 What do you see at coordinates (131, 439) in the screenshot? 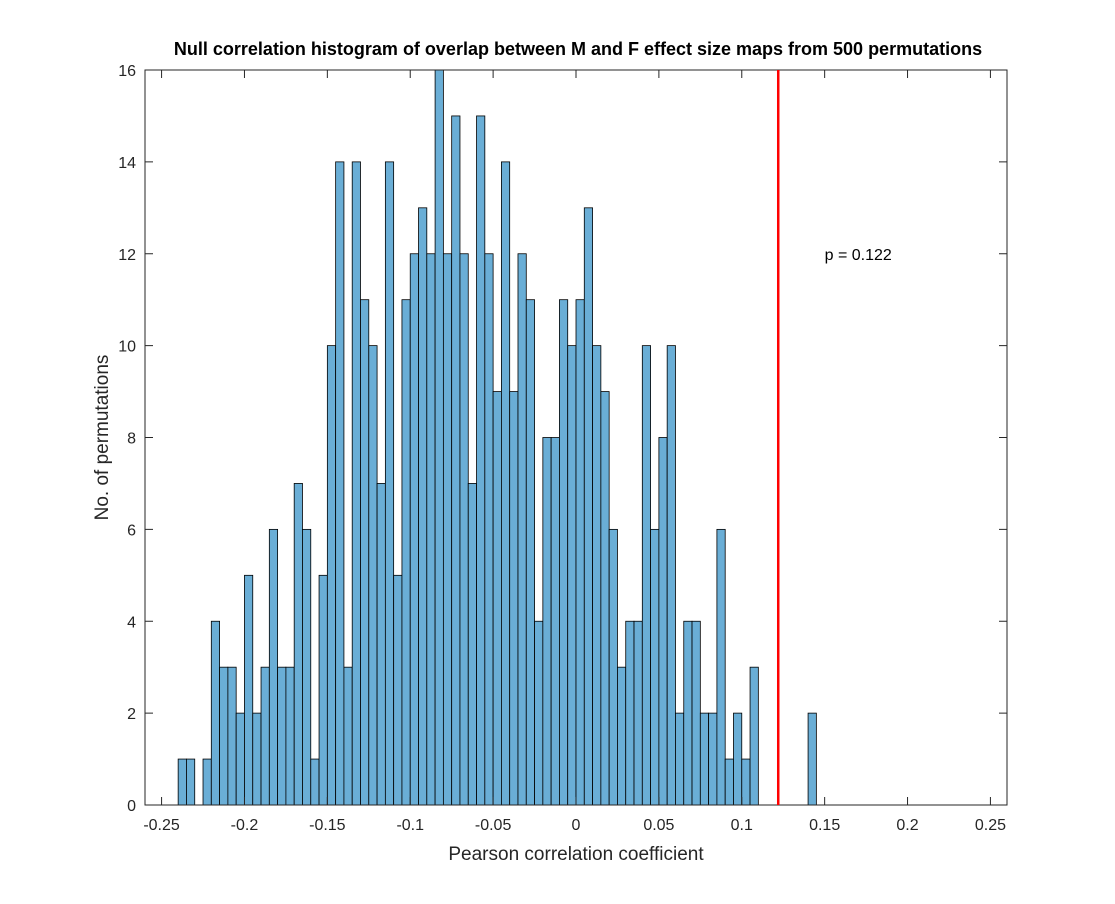
I see `y-tick-label: 8` at bounding box center [131, 439].